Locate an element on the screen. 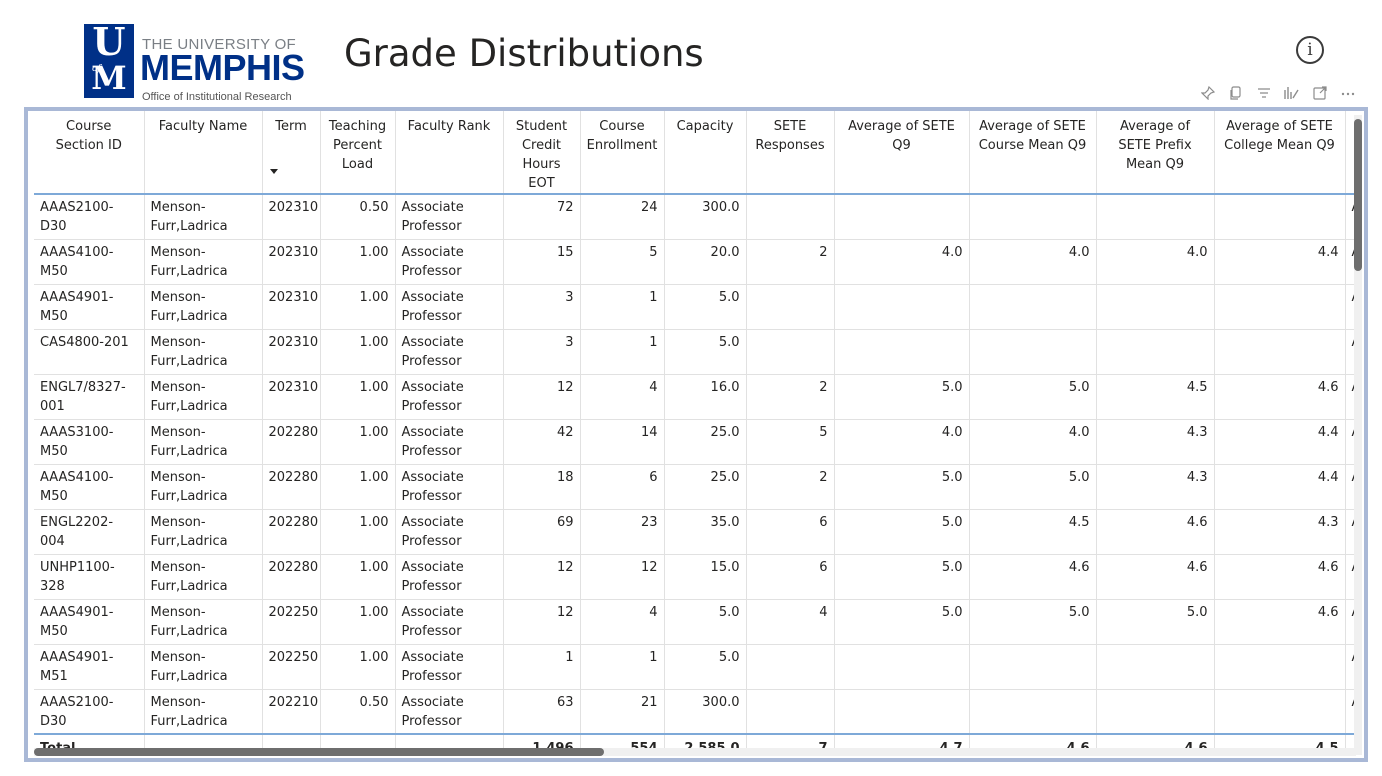 The height and width of the screenshot is (776, 1382). cell-term: 202250 is located at coordinates (291, 667).